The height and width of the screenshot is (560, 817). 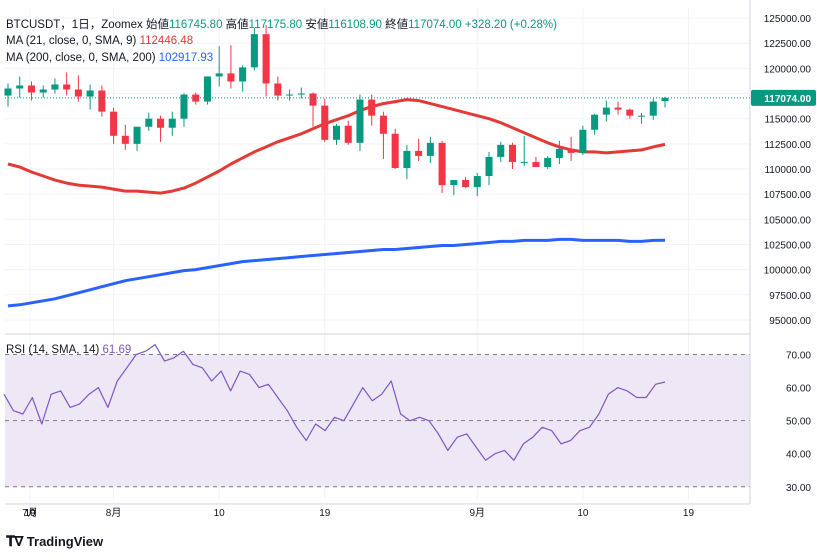 I want to click on ma21-path, so click(x=336, y=146).